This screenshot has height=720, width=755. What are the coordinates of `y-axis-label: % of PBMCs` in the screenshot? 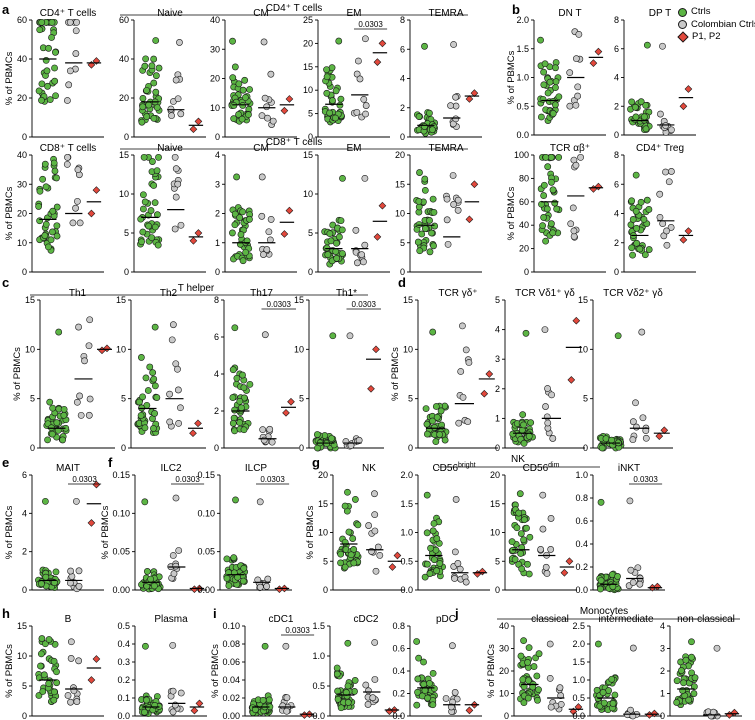 It's located at (9, 671).